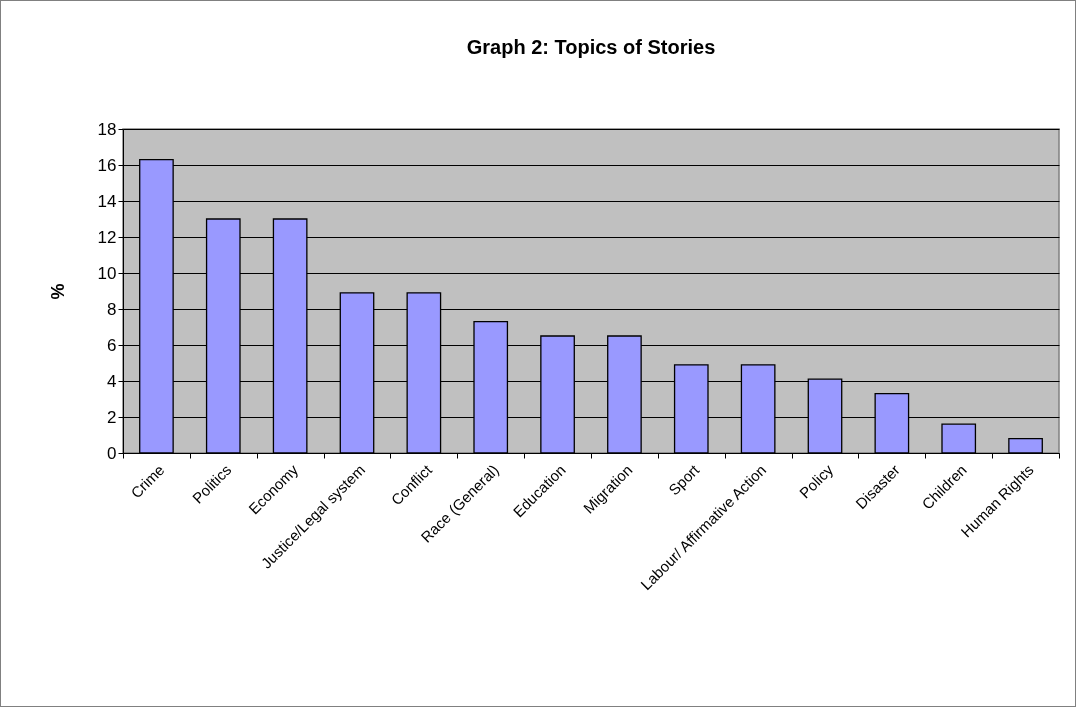 Image resolution: width=1078 pixels, height=709 pixels. I want to click on y-tick-label: 10, so click(107, 273).